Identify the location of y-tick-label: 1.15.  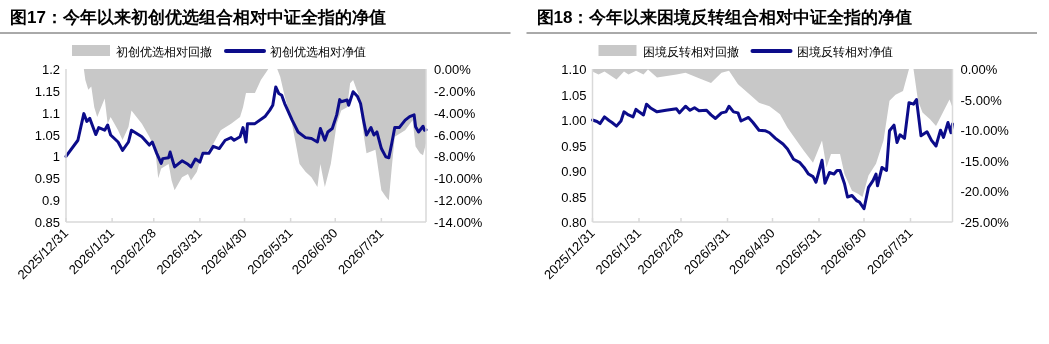
(47, 91).